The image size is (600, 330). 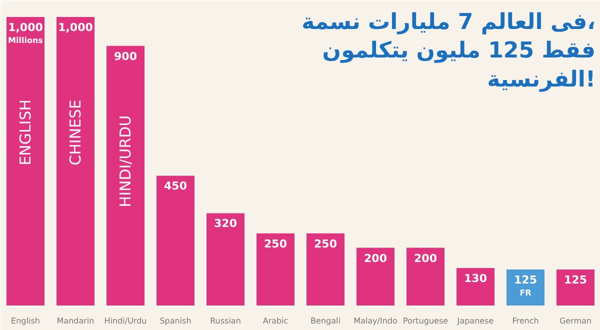 What do you see at coordinates (25, 132) in the screenshot?
I see `annotation: ENGLISH` at bounding box center [25, 132].